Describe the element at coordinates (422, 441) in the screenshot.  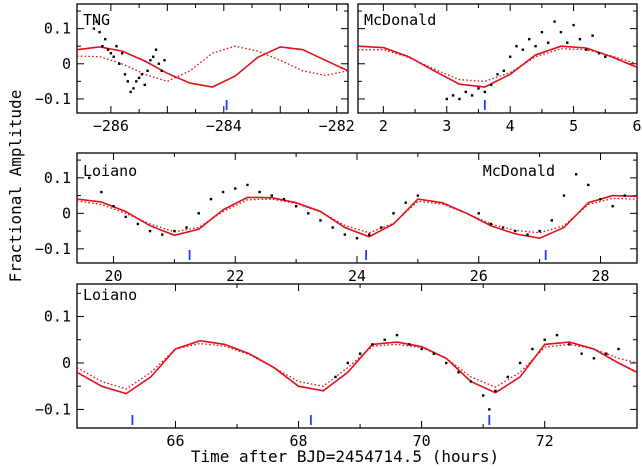
I see `x-tick-label: 70` at that location.